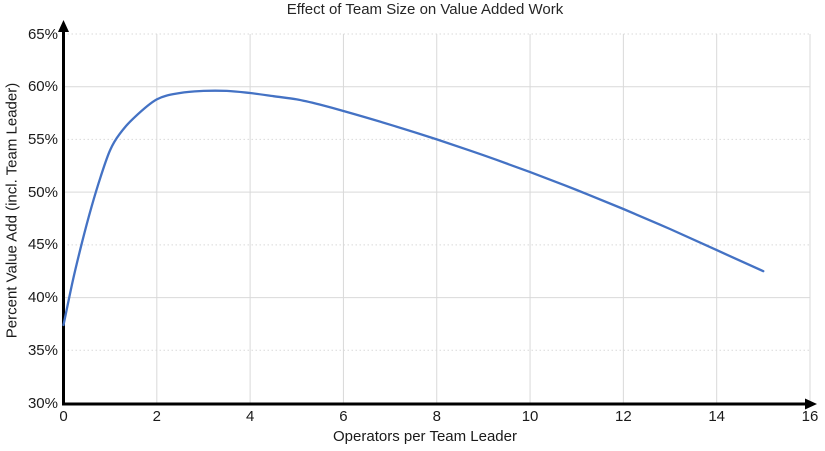 The height and width of the screenshot is (451, 825). What do you see at coordinates (42, 34) in the screenshot?
I see `y-tick-label: 65%` at bounding box center [42, 34].